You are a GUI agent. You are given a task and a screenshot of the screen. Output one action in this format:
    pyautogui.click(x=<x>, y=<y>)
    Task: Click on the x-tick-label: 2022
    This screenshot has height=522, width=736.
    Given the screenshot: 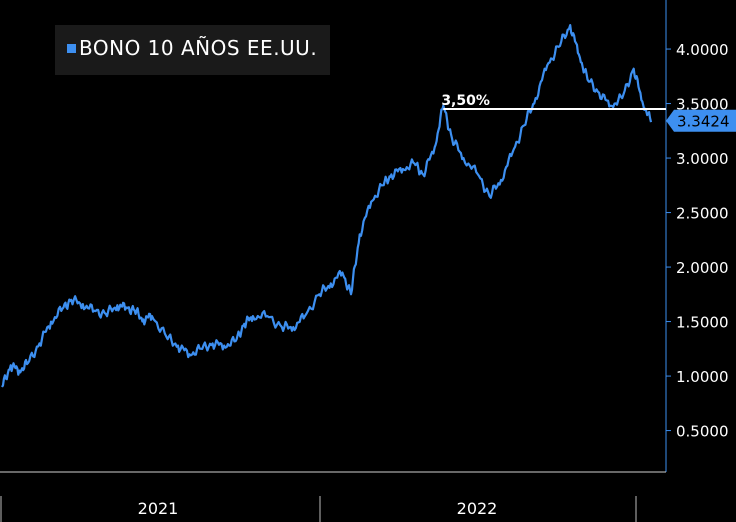 What is the action you would take?
    pyautogui.click(x=477, y=508)
    